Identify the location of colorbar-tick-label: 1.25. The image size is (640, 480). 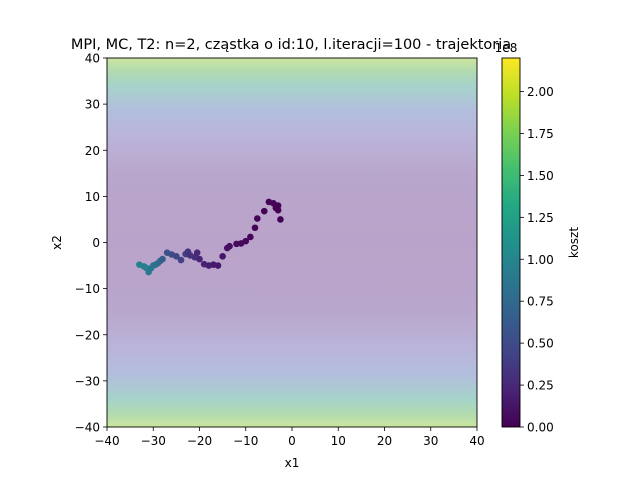
(540, 218).